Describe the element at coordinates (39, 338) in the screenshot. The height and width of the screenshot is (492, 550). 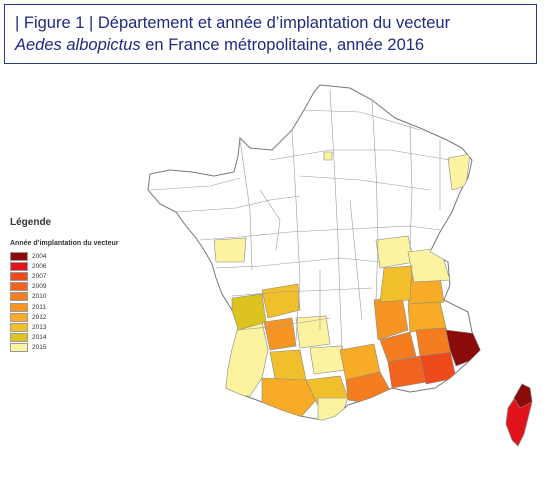
I see `legend-label: 2014` at that location.